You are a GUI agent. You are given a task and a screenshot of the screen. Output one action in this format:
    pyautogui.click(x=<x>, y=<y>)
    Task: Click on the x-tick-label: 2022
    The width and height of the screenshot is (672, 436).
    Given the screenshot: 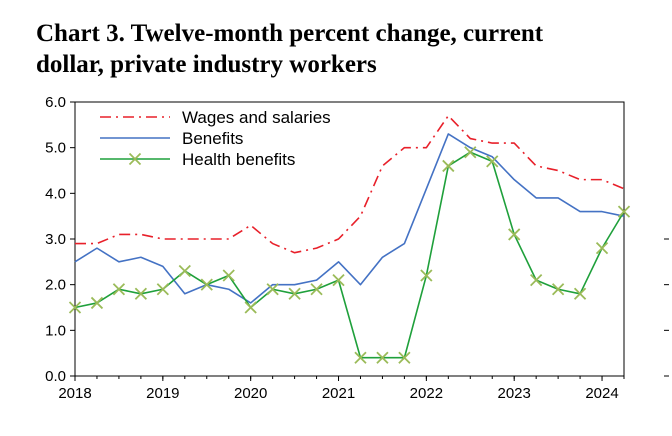 What is the action you would take?
    pyautogui.click(x=426, y=393)
    